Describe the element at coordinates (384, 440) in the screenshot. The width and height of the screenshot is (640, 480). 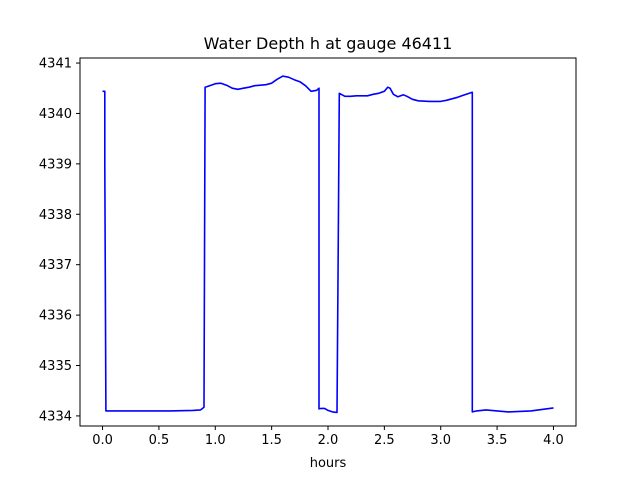
I see `x-tick-label: 2.5` at that location.